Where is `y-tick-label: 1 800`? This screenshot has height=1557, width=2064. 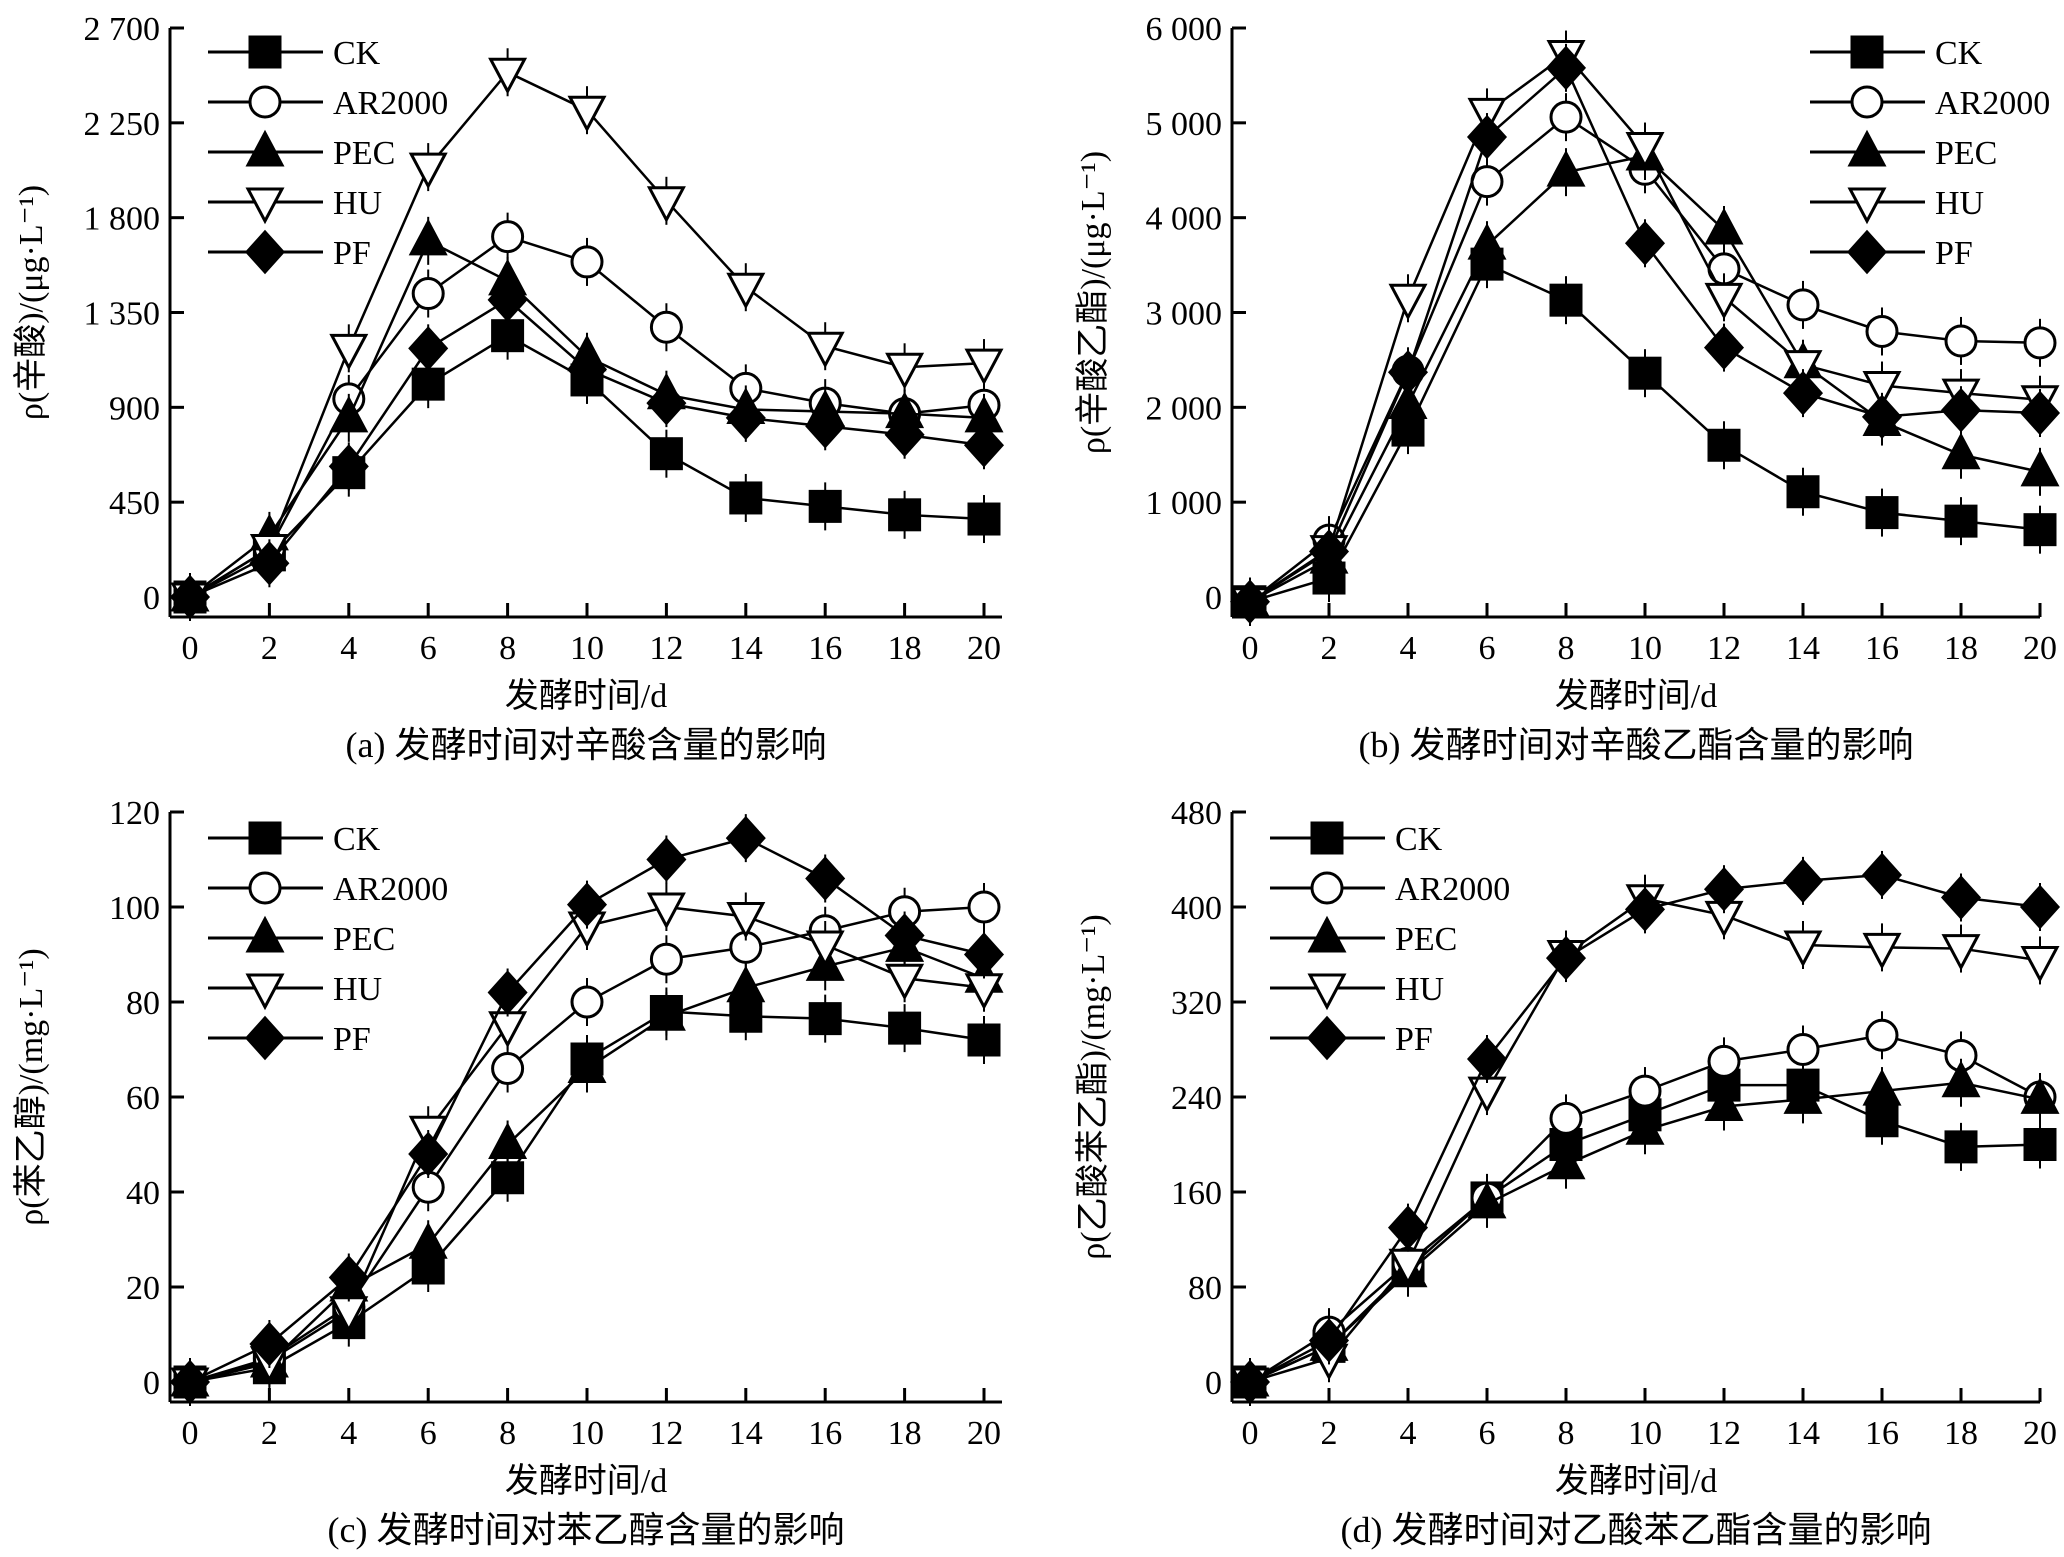 y-tick-label: 1 800 is located at coordinates (122, 219).